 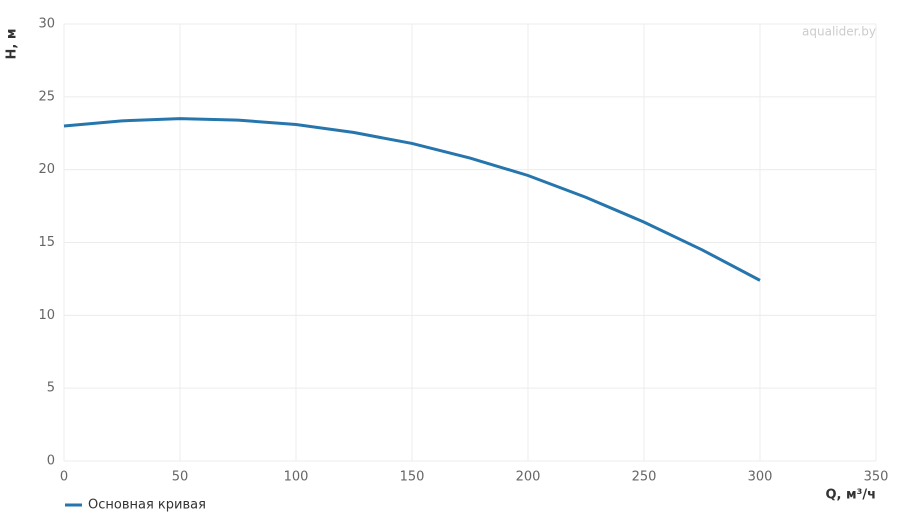 What do you see at coordinates (12, 44) in the screenshot?
I see `y-axis-label: H, м` at bounding box center [12, 44].